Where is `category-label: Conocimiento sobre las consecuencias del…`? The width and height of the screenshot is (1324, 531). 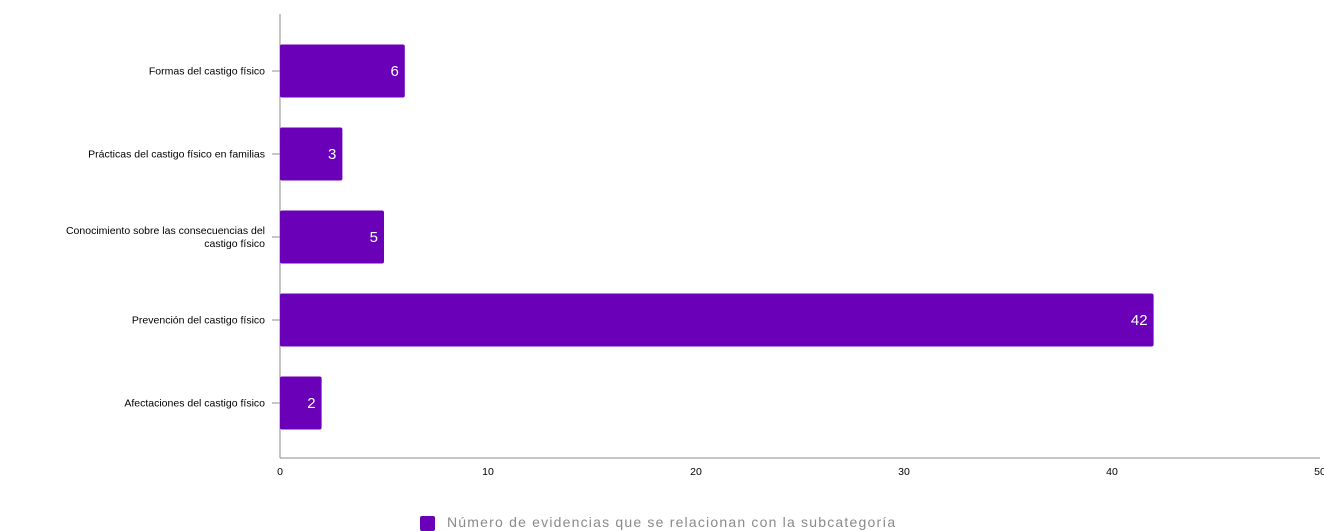 category-label: Conocimiento sobre las consecuencias del… is located at coordinates (165, 237).